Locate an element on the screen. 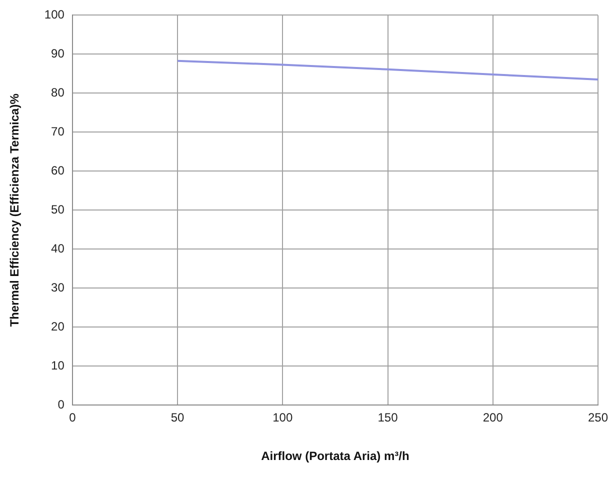 Image resolution: width=614 pixels, height=478 pixels. x-tick-label: 150 is located at coordinates (388, 417).